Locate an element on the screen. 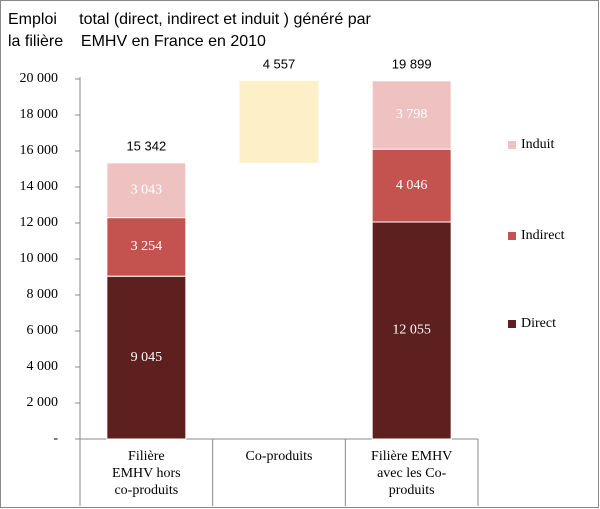 The image size is (600, 509). x-tick-label: Co-produits is located at coordinates (279, 456).